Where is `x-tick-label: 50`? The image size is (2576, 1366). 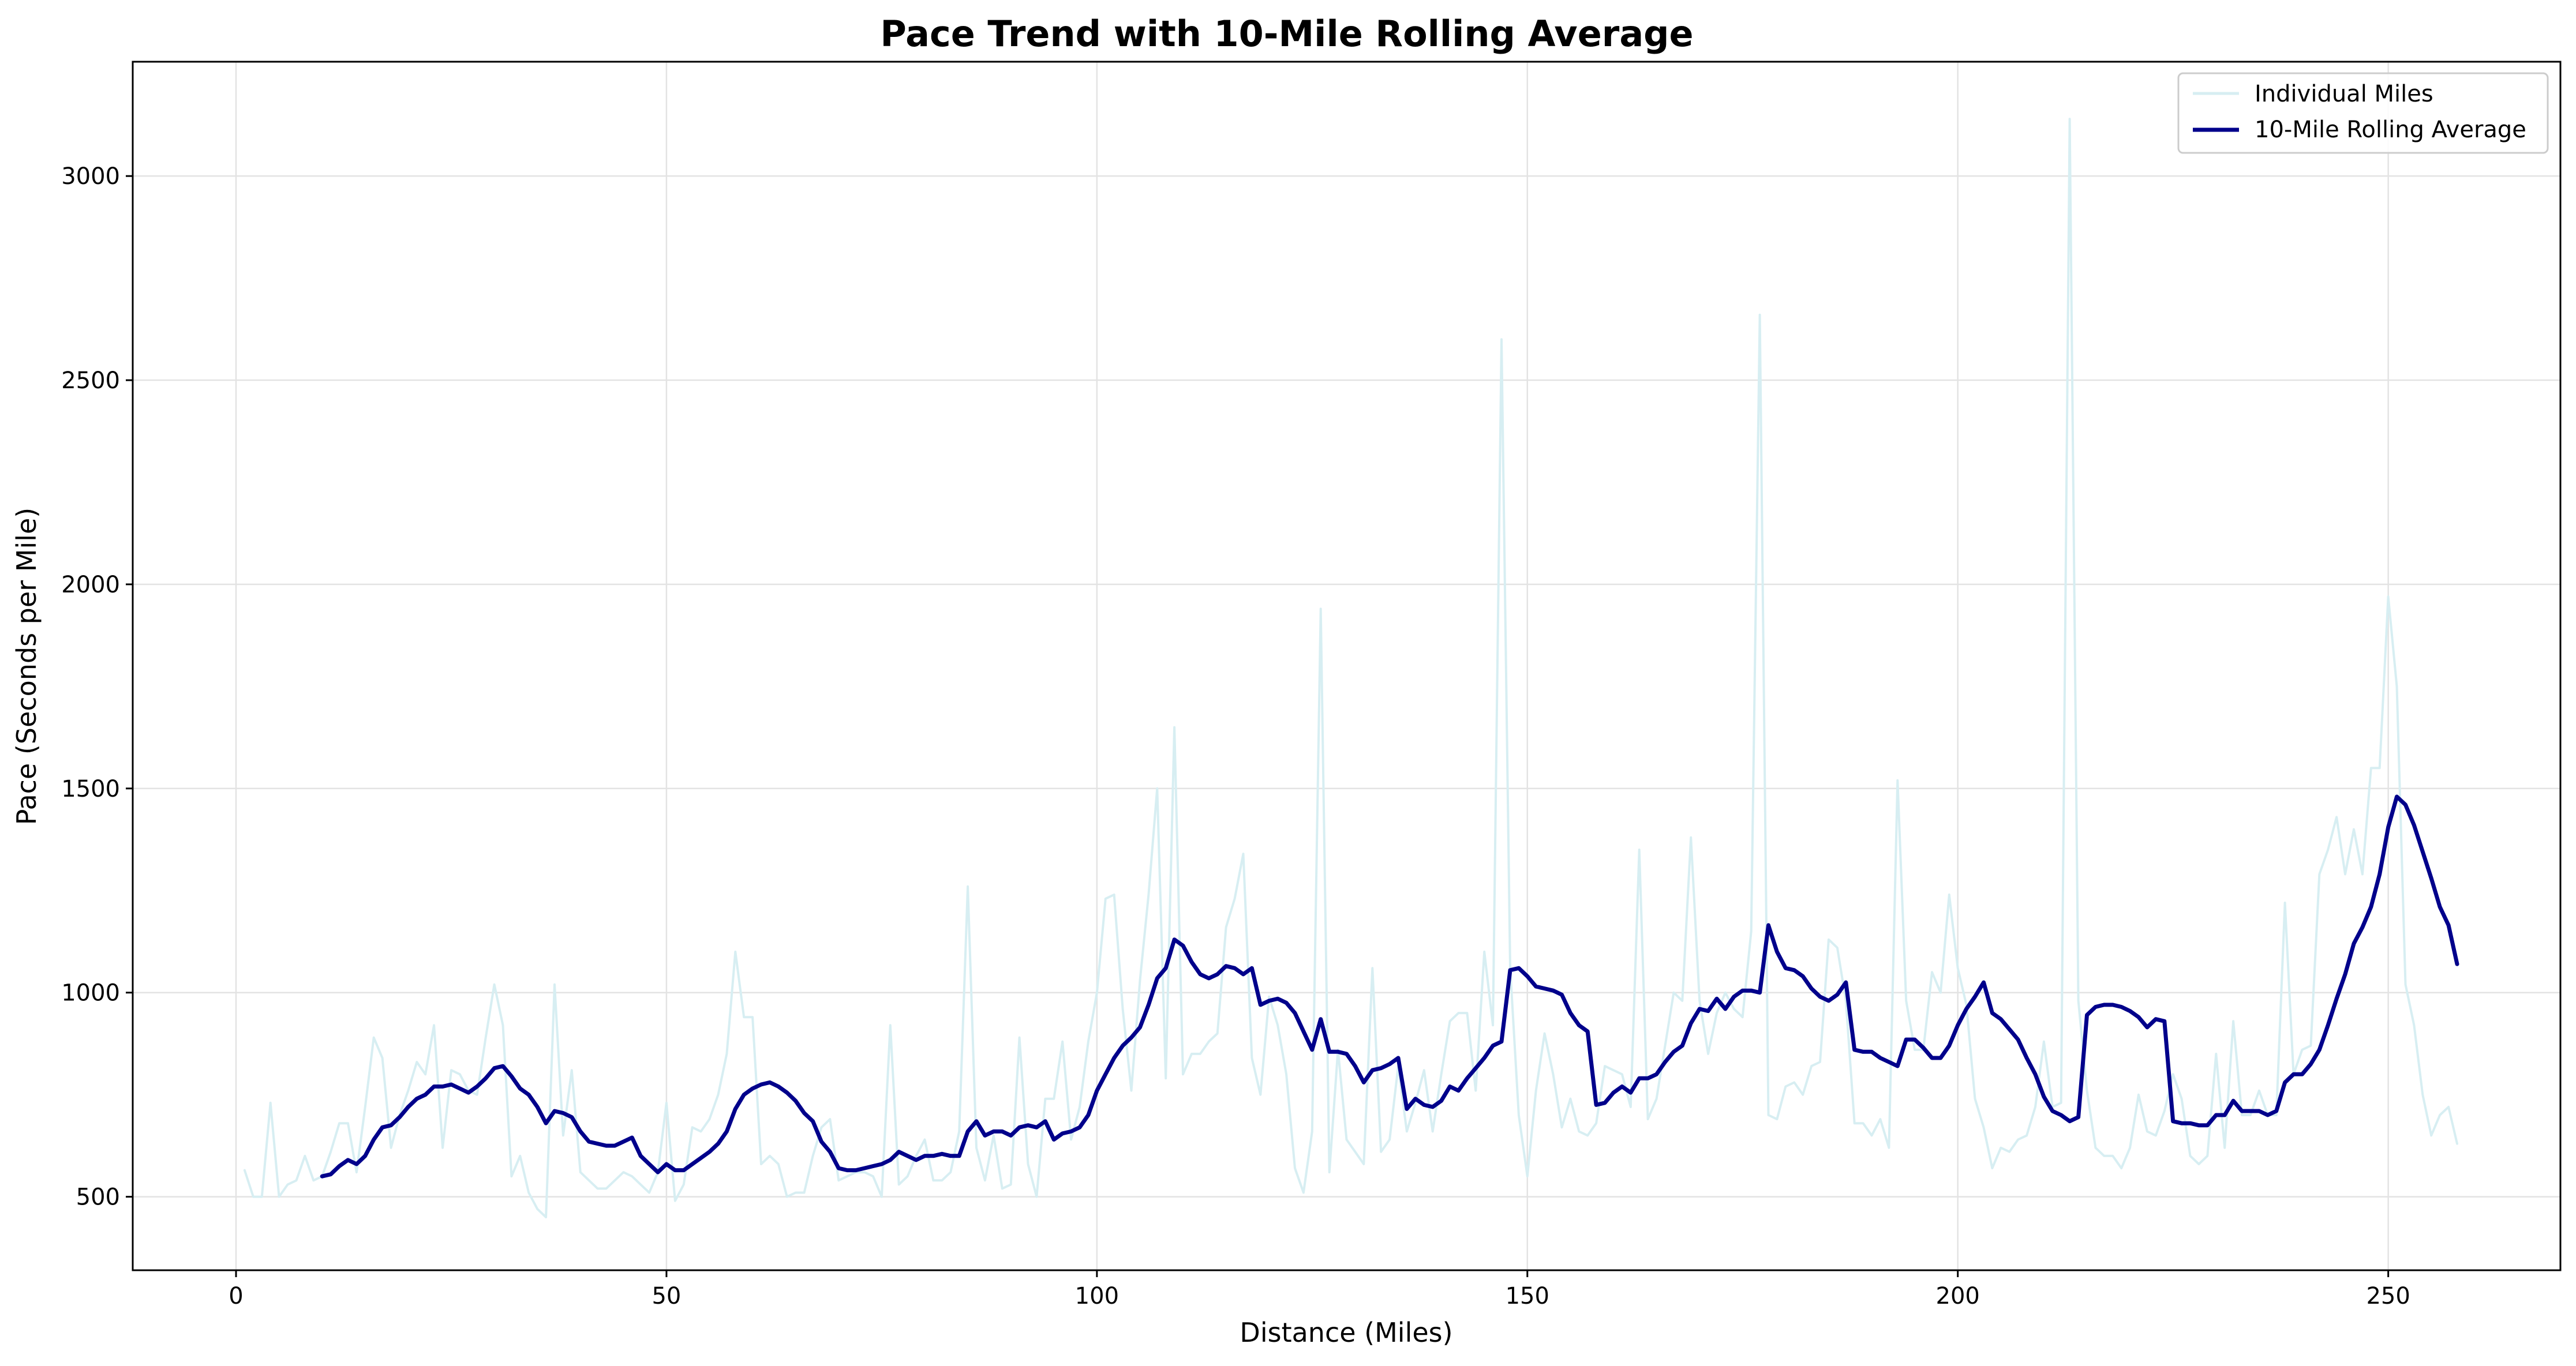 x-tick-label: 50 is located at coordinates (666, 1296).